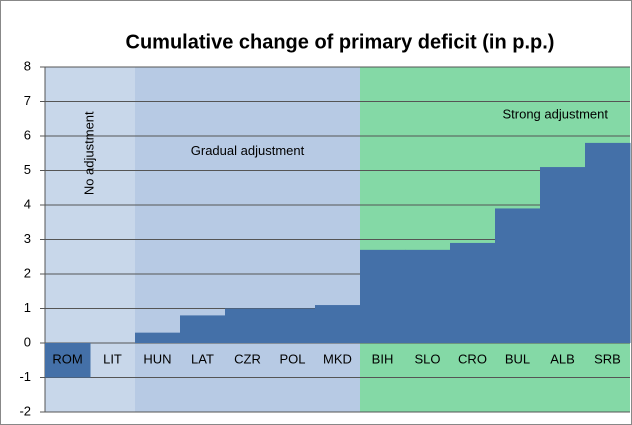 The height and width of the screenshot is (425, 632). I want to click on x-tick-label: ROM, so click(67, 359).